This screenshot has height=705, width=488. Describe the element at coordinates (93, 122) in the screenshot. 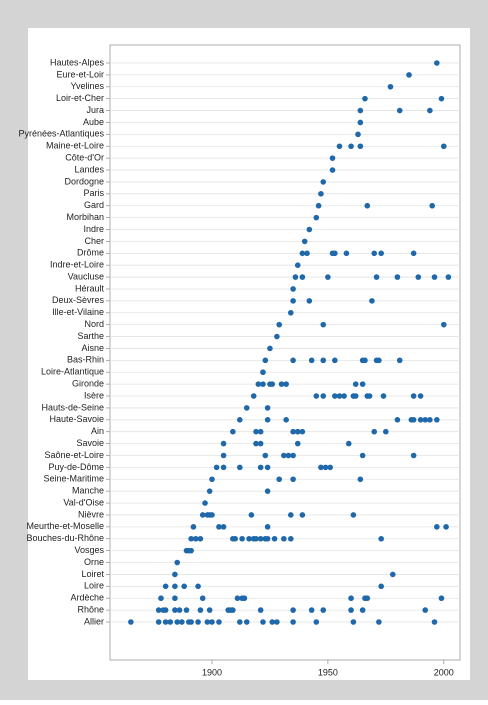

I see `y-tick-label: Aube` at that location.